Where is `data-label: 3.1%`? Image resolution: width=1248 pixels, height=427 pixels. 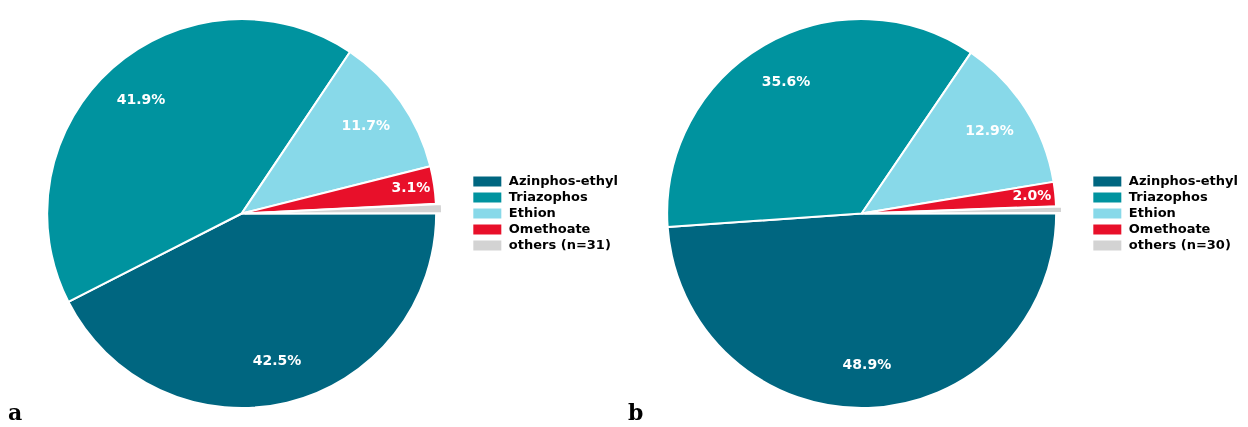 data-label: 3.1% is located at coordinates (411, 186).